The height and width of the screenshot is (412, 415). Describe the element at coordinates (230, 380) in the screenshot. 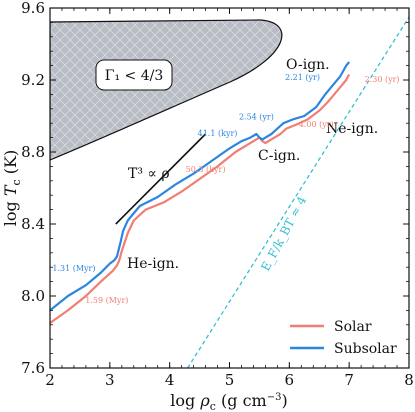

I see `x-tick-label: 5` at that location.